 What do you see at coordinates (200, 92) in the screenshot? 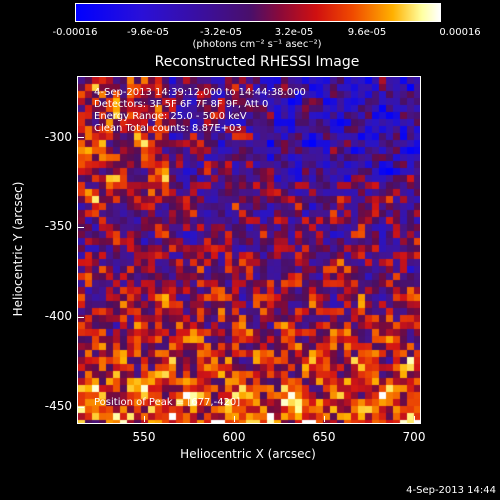
I see `time-range-text: 4-Sep-2013 14:39:12.000 to 14:44:38.000` at bounding box center [200, 92].